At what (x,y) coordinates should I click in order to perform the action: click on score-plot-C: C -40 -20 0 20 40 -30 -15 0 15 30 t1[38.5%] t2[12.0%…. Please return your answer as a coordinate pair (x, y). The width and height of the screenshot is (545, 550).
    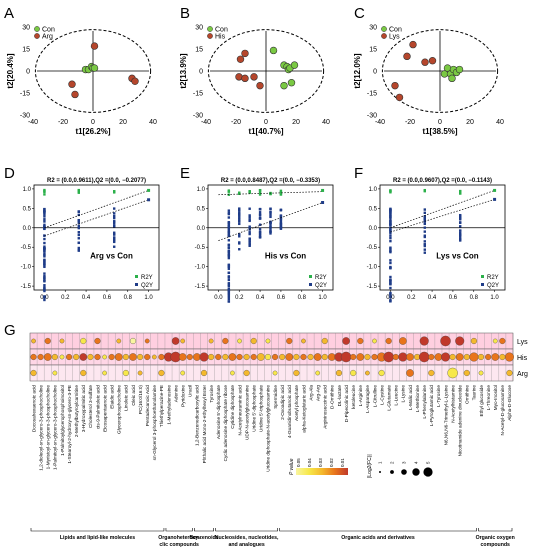
    Looking at the image, I should click on (428, 70).